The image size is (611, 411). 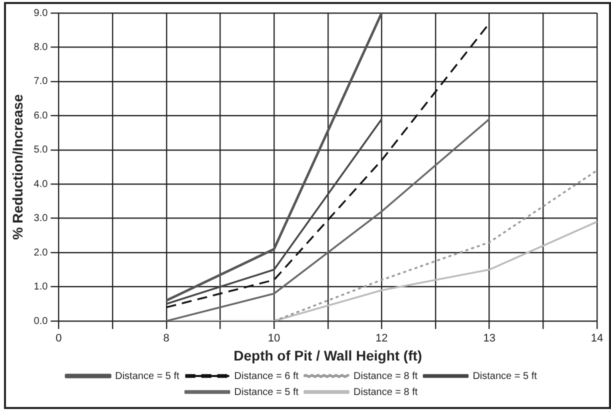 What do you see at coordinates (489, 338) in the screenshot?
I see `x-tick-label: 13` at bounding box center [489, 338].